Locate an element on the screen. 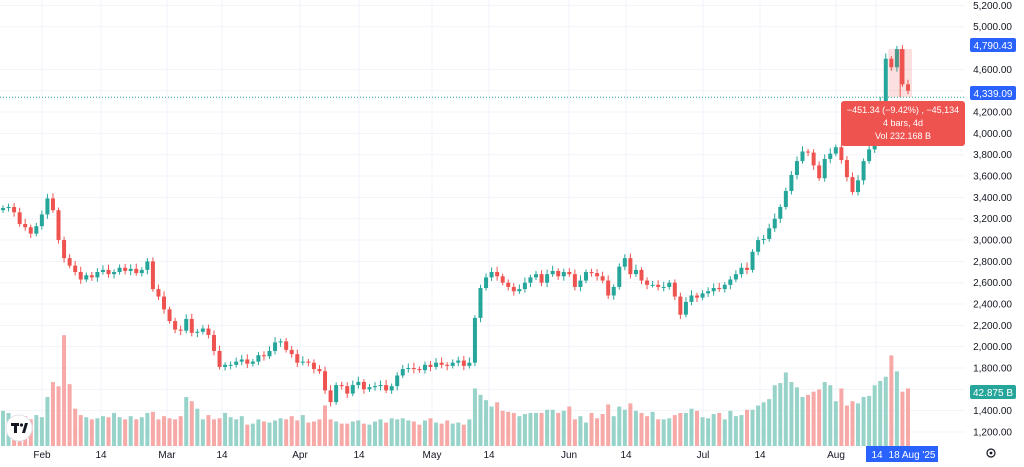 The height and width of the screenshot is (467, 1024). last-price-label: 4,790.43 is located at coordinates (993, 46).